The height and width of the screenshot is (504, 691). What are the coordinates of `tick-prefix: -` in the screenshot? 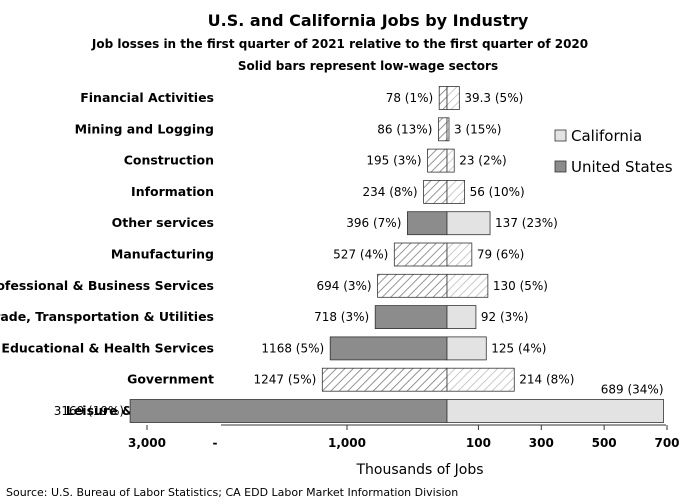 It's located at (215, 443).